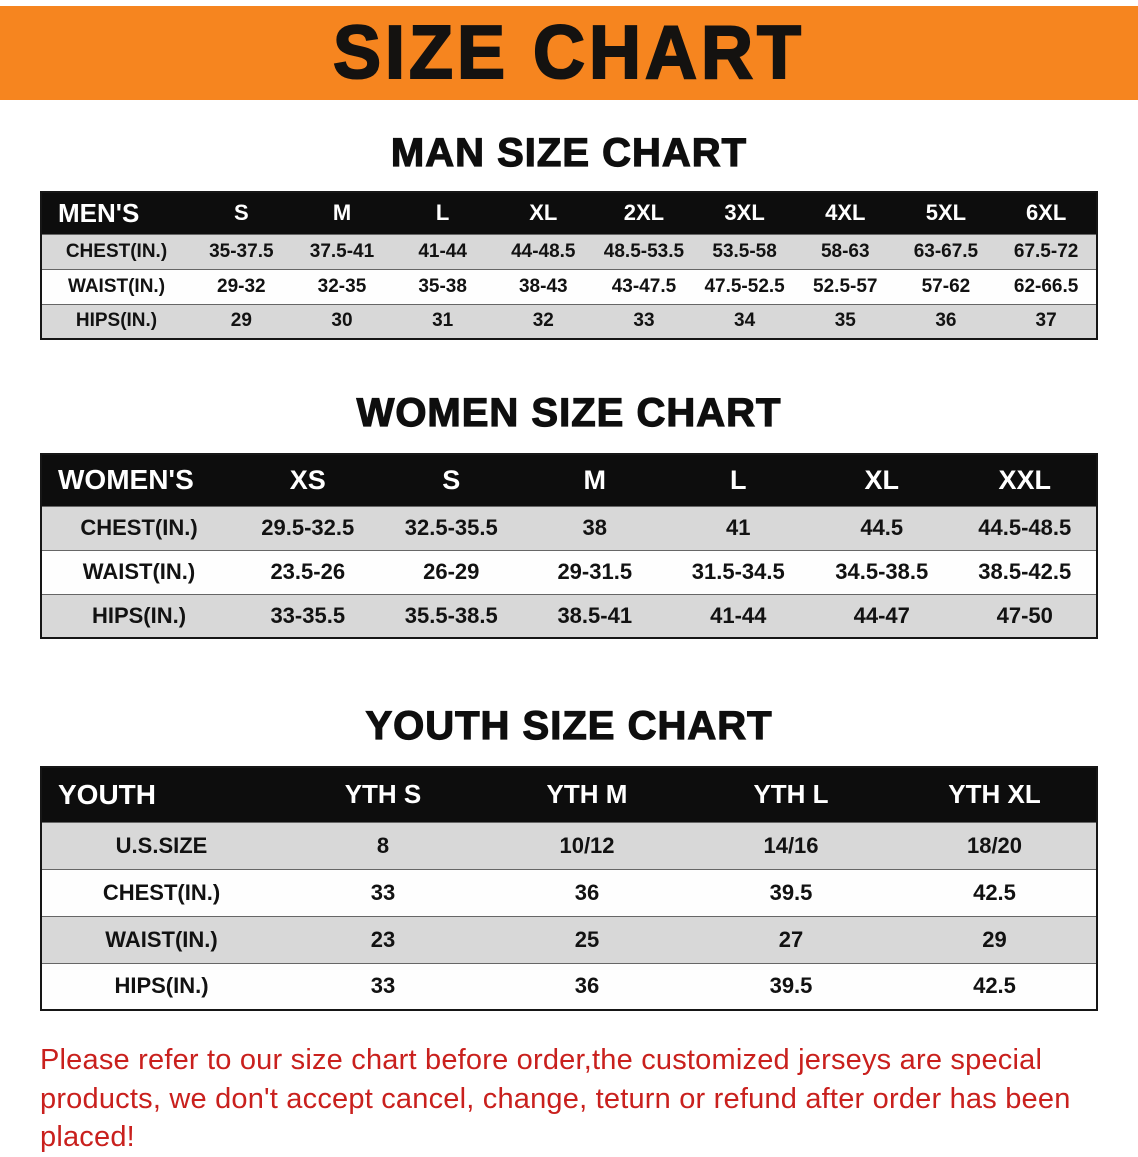 Image resolution: width=1138 pixels, height=1157 pixels. I want to click on size-header-cell: 6XL, so click(1046, 213).